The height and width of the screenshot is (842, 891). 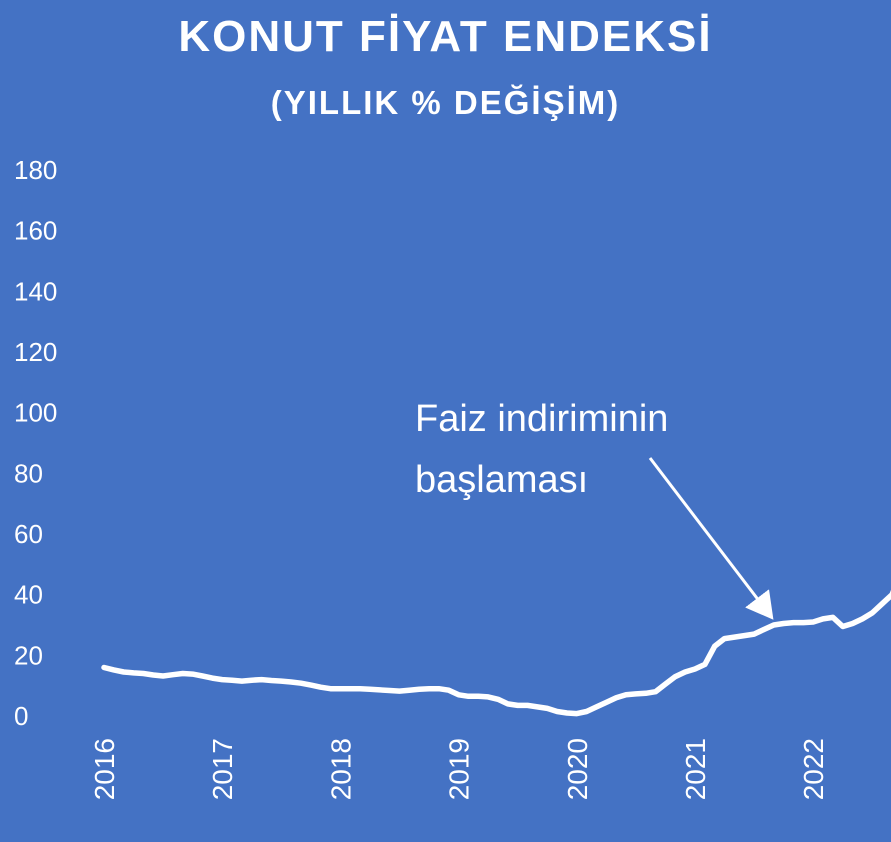 I want to click on x-tick-label: 2016, so click(x=104, y=769).